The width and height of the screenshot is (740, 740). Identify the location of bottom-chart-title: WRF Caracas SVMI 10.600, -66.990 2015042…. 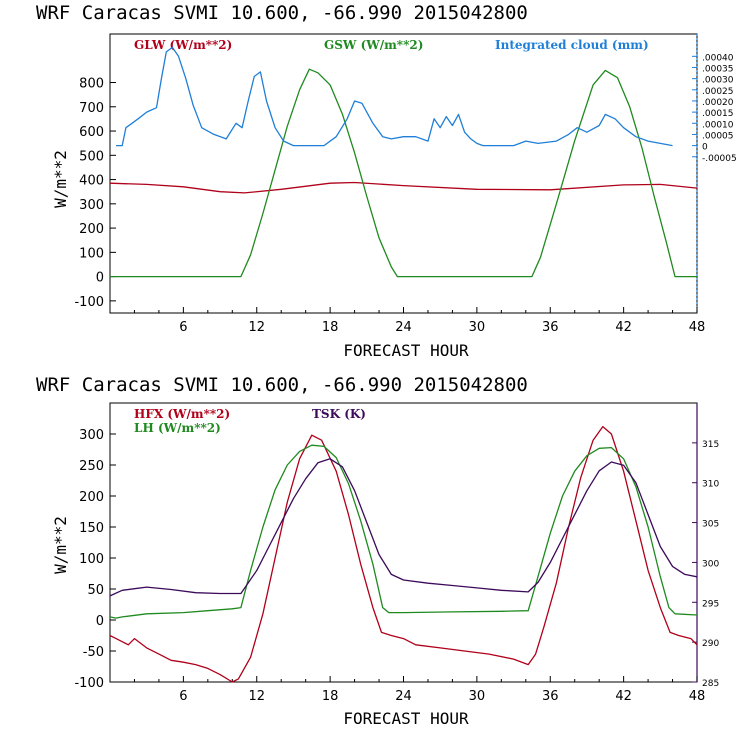
(282, 385).